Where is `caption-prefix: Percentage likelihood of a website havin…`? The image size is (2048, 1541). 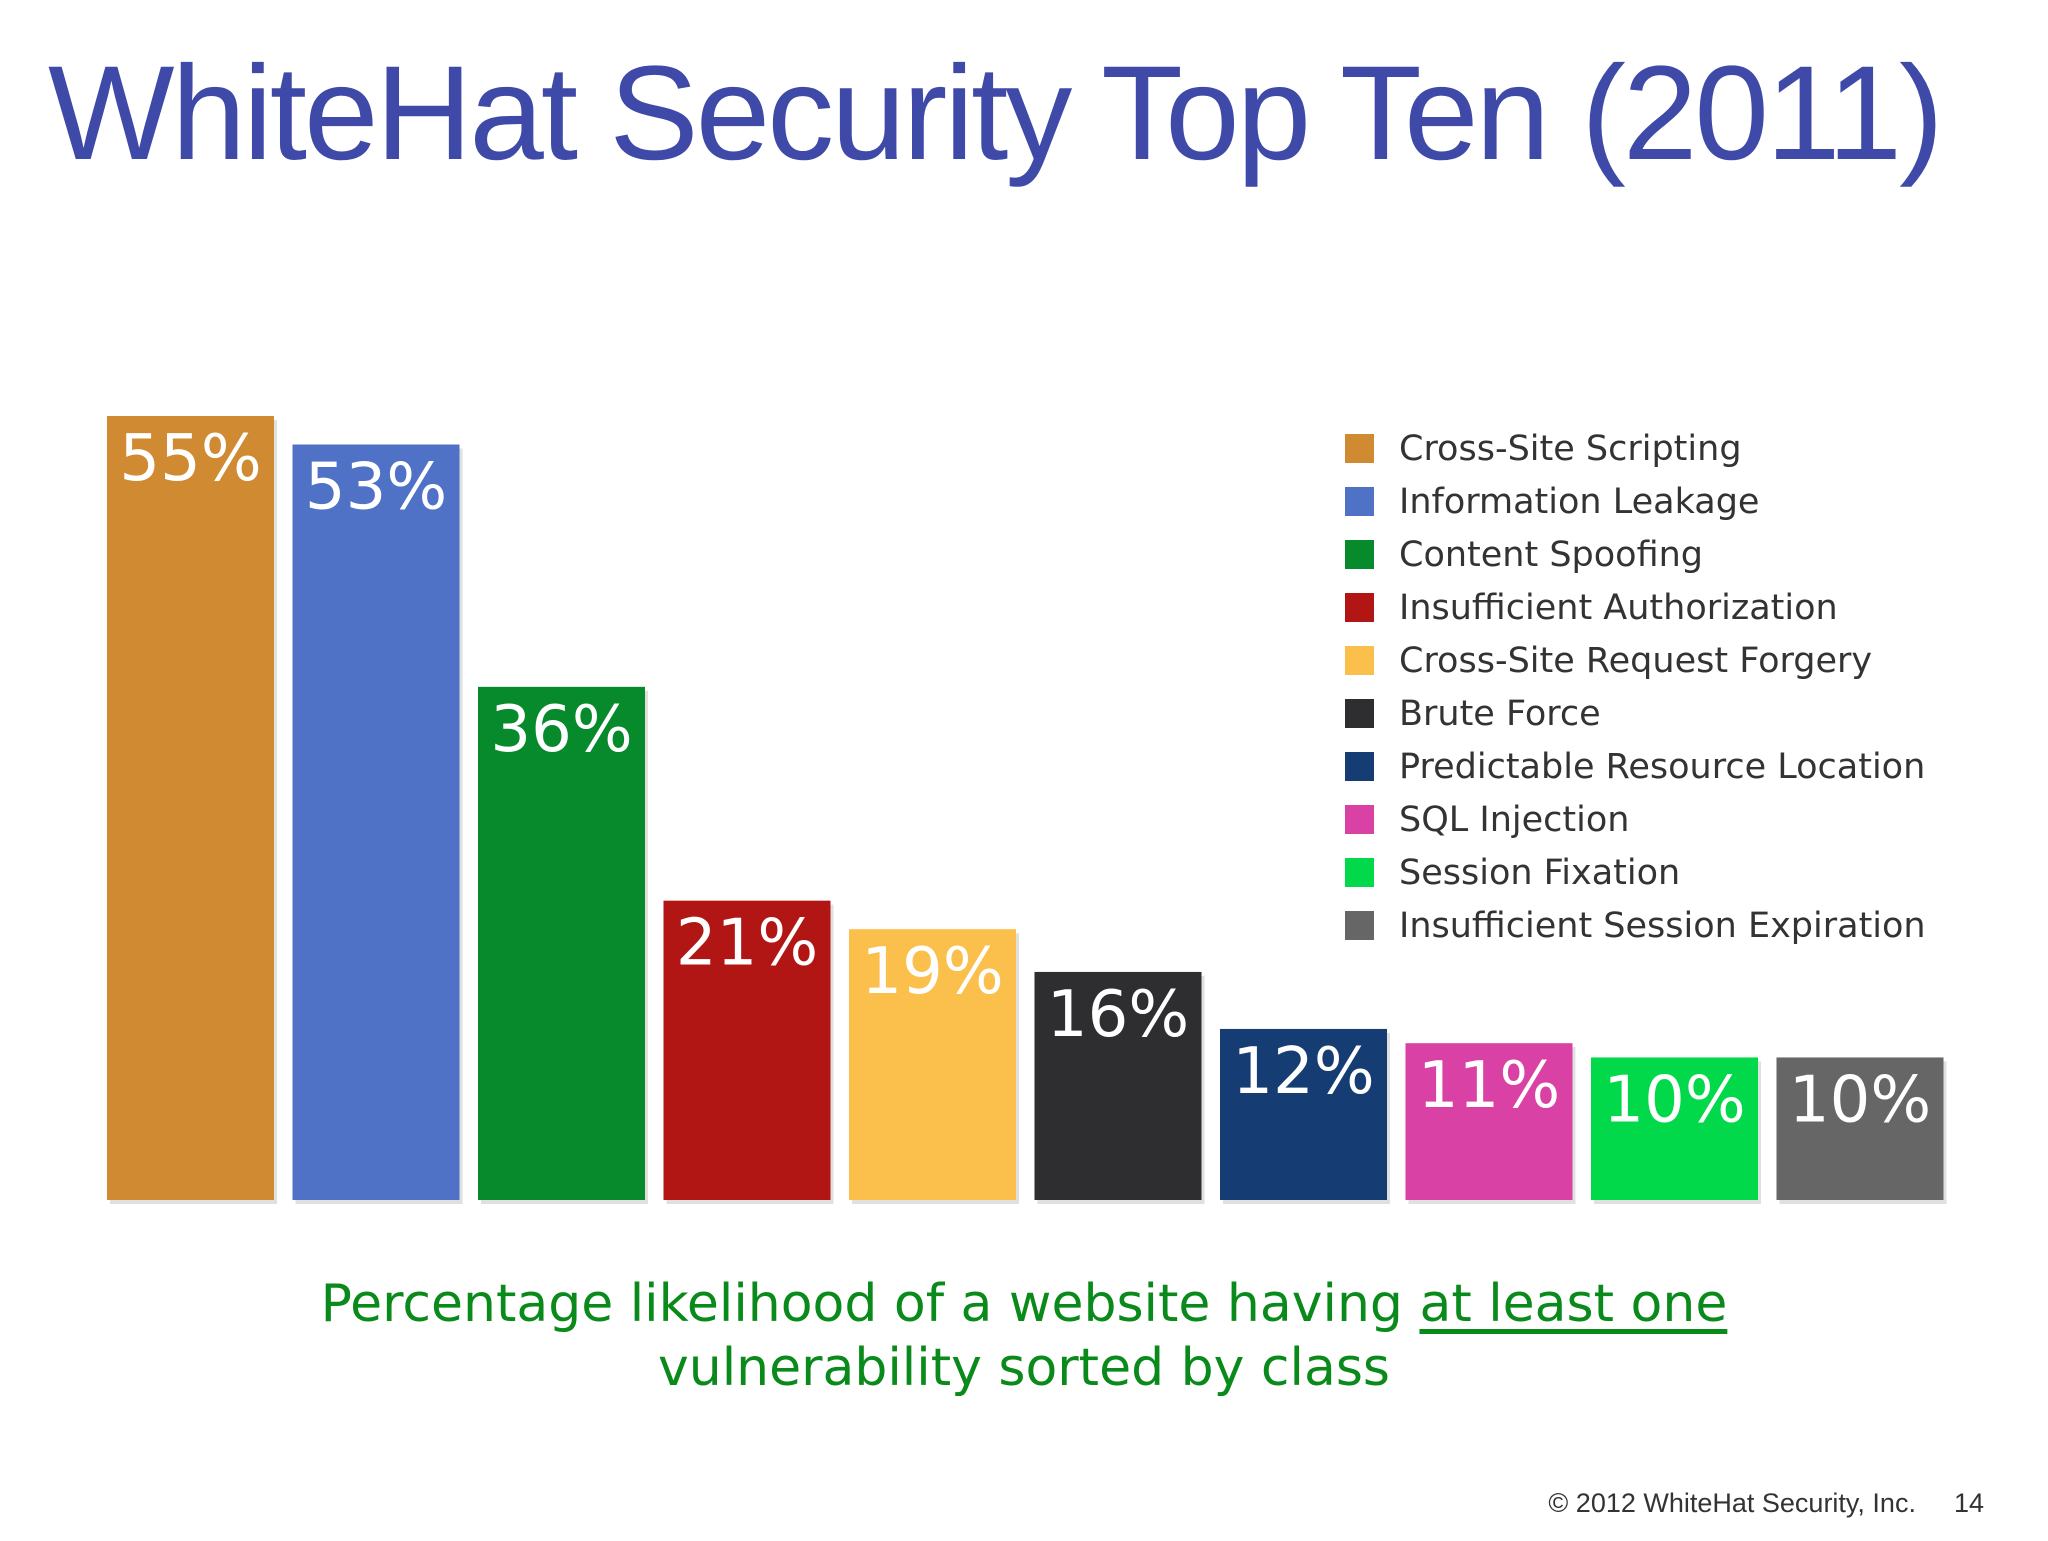 caption-prefix: Percentage likelihood of a website havin… is located at coordinates (870, 1304).